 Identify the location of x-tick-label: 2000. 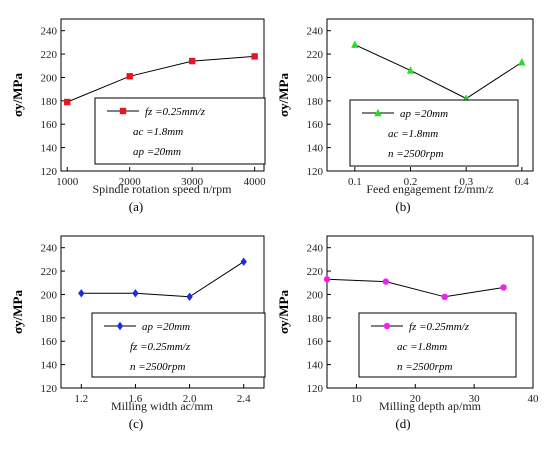
(130, 182).